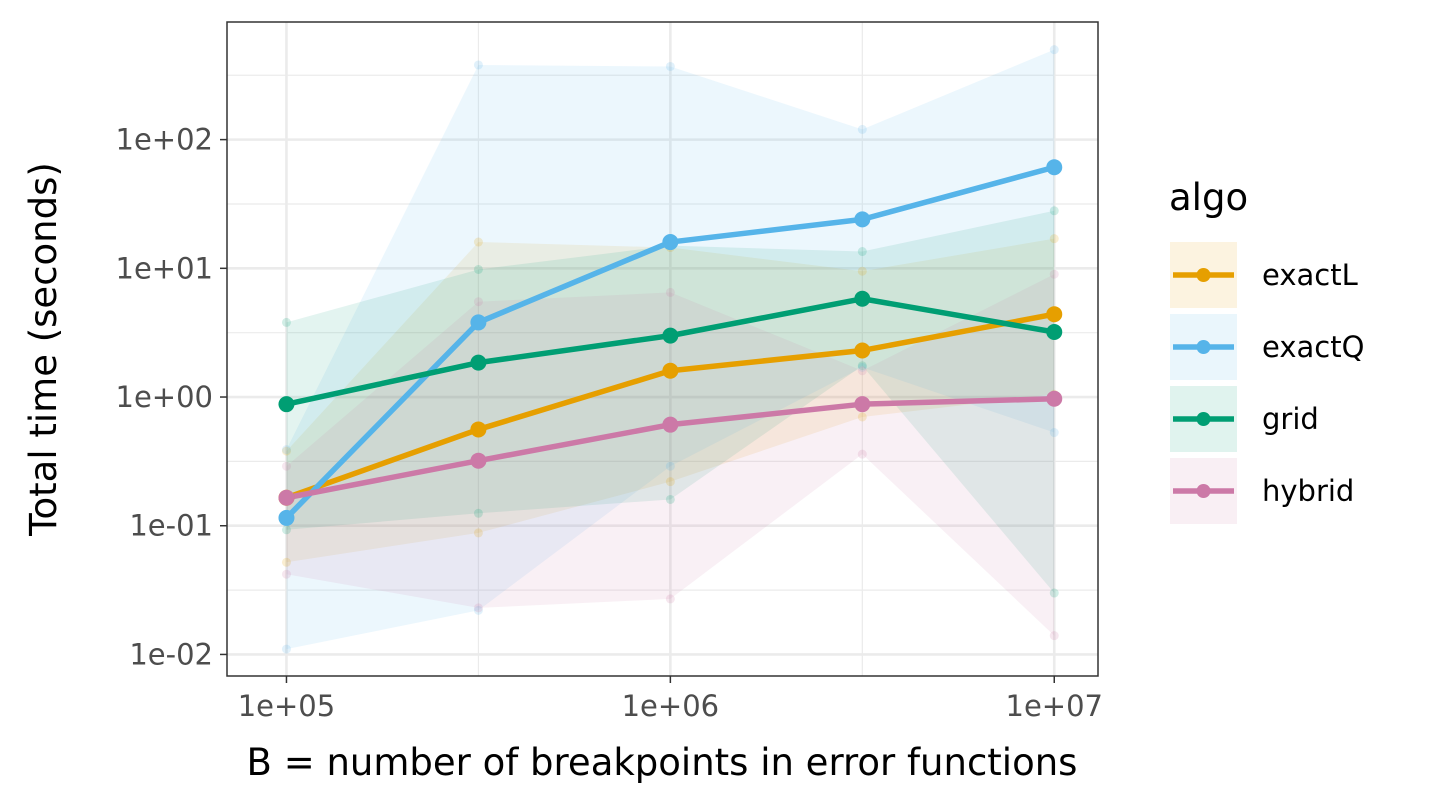 This screenshot has height=810, width=1440. Describe the element at coordinates (1310, 275) in the screenshot. I see `legend-label: exactL` at that location.